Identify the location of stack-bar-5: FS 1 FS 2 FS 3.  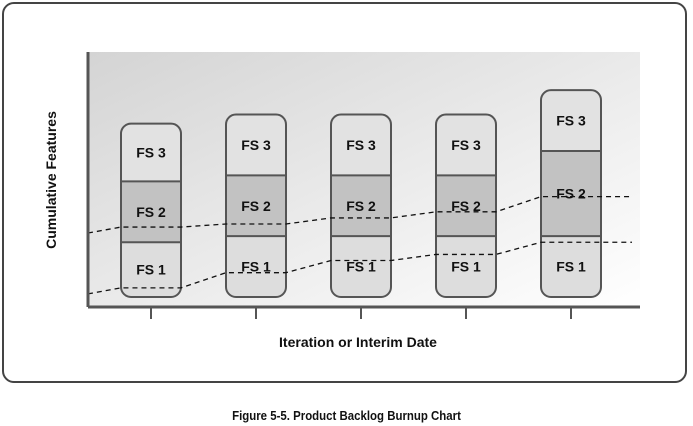
(571, 193).